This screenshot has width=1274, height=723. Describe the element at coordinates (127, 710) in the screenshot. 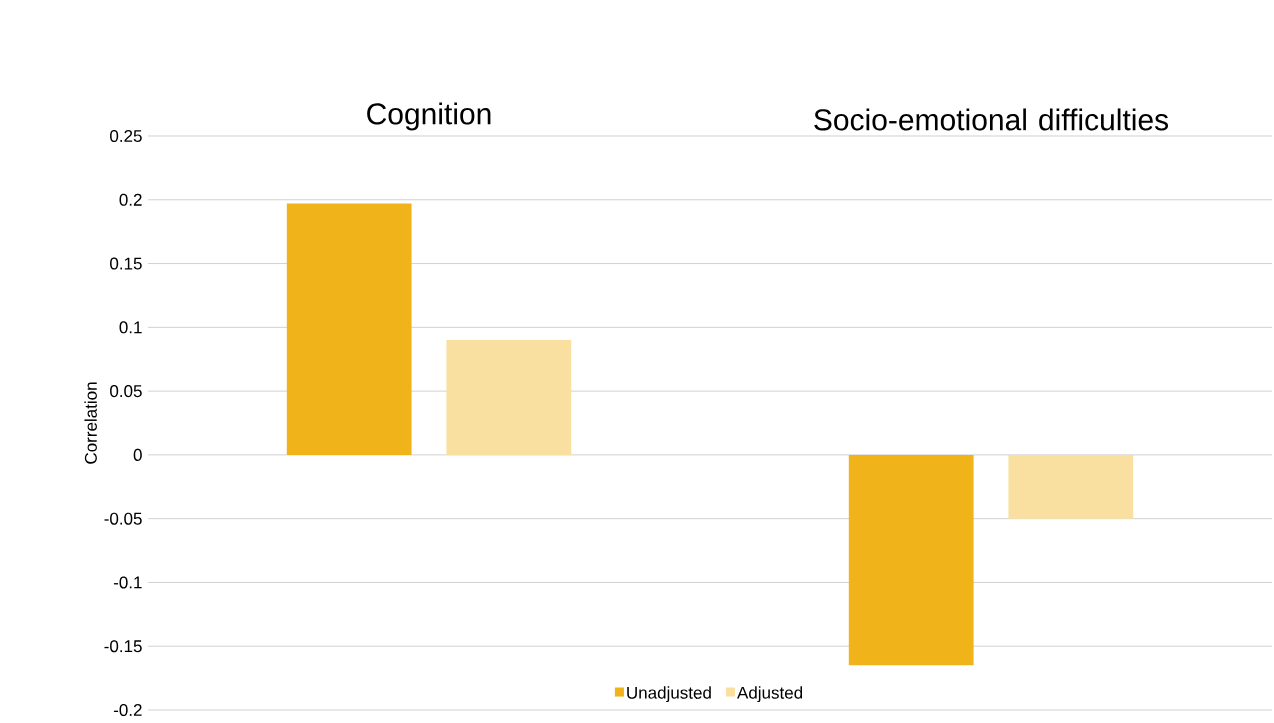

I see `y-tick-label: -0.2` at that location.